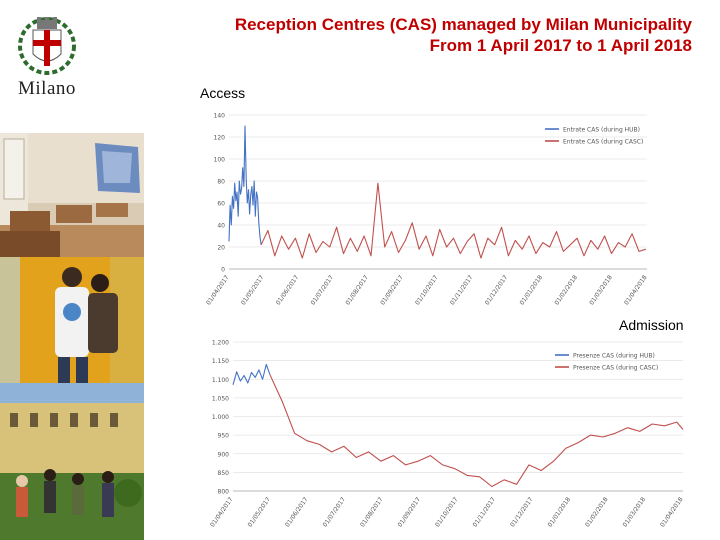 This screenshot has height=540, width=720. I want to click on y-tick-label: 80, so click(221, 182).